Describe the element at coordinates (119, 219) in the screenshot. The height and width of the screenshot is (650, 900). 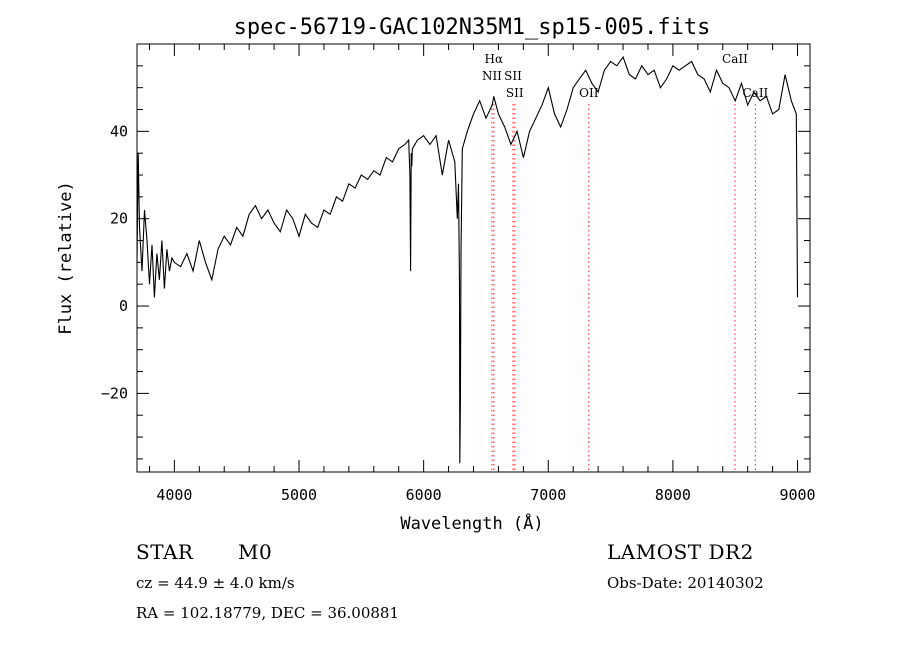
I see `y-tick-label: 20` at that location.